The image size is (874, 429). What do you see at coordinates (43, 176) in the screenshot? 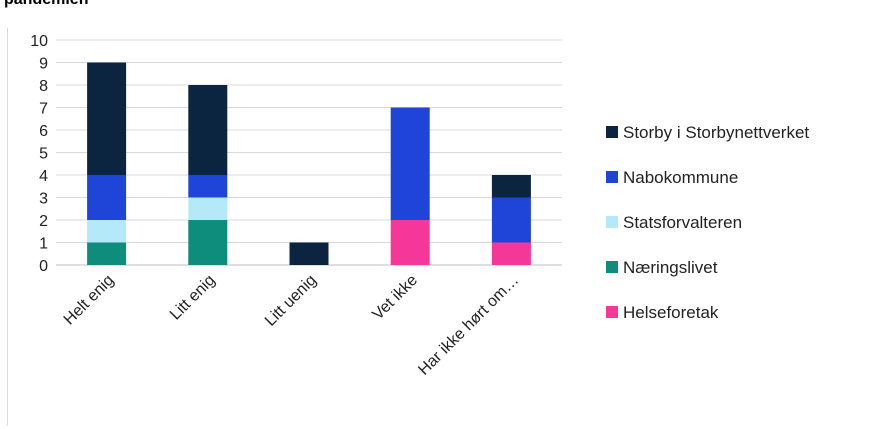
I see `y-tick-label: 4` at bounding box center [43, 176].